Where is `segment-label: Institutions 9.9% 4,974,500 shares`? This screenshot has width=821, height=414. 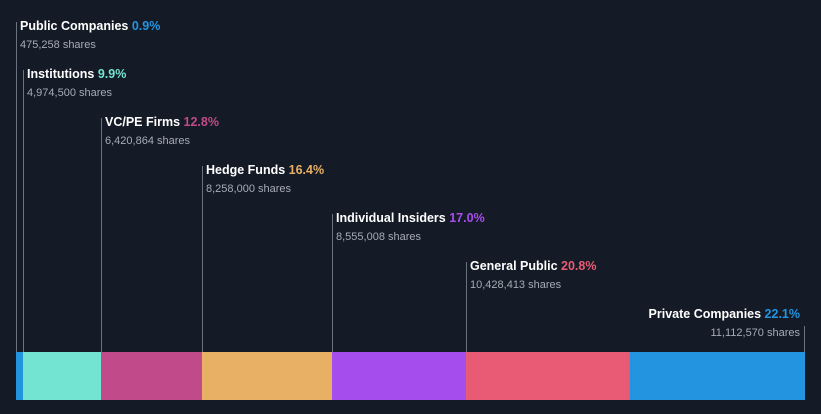 segment-label: Institutions 9.9% 4,974,500 shares is located at coordinates (76, 83).